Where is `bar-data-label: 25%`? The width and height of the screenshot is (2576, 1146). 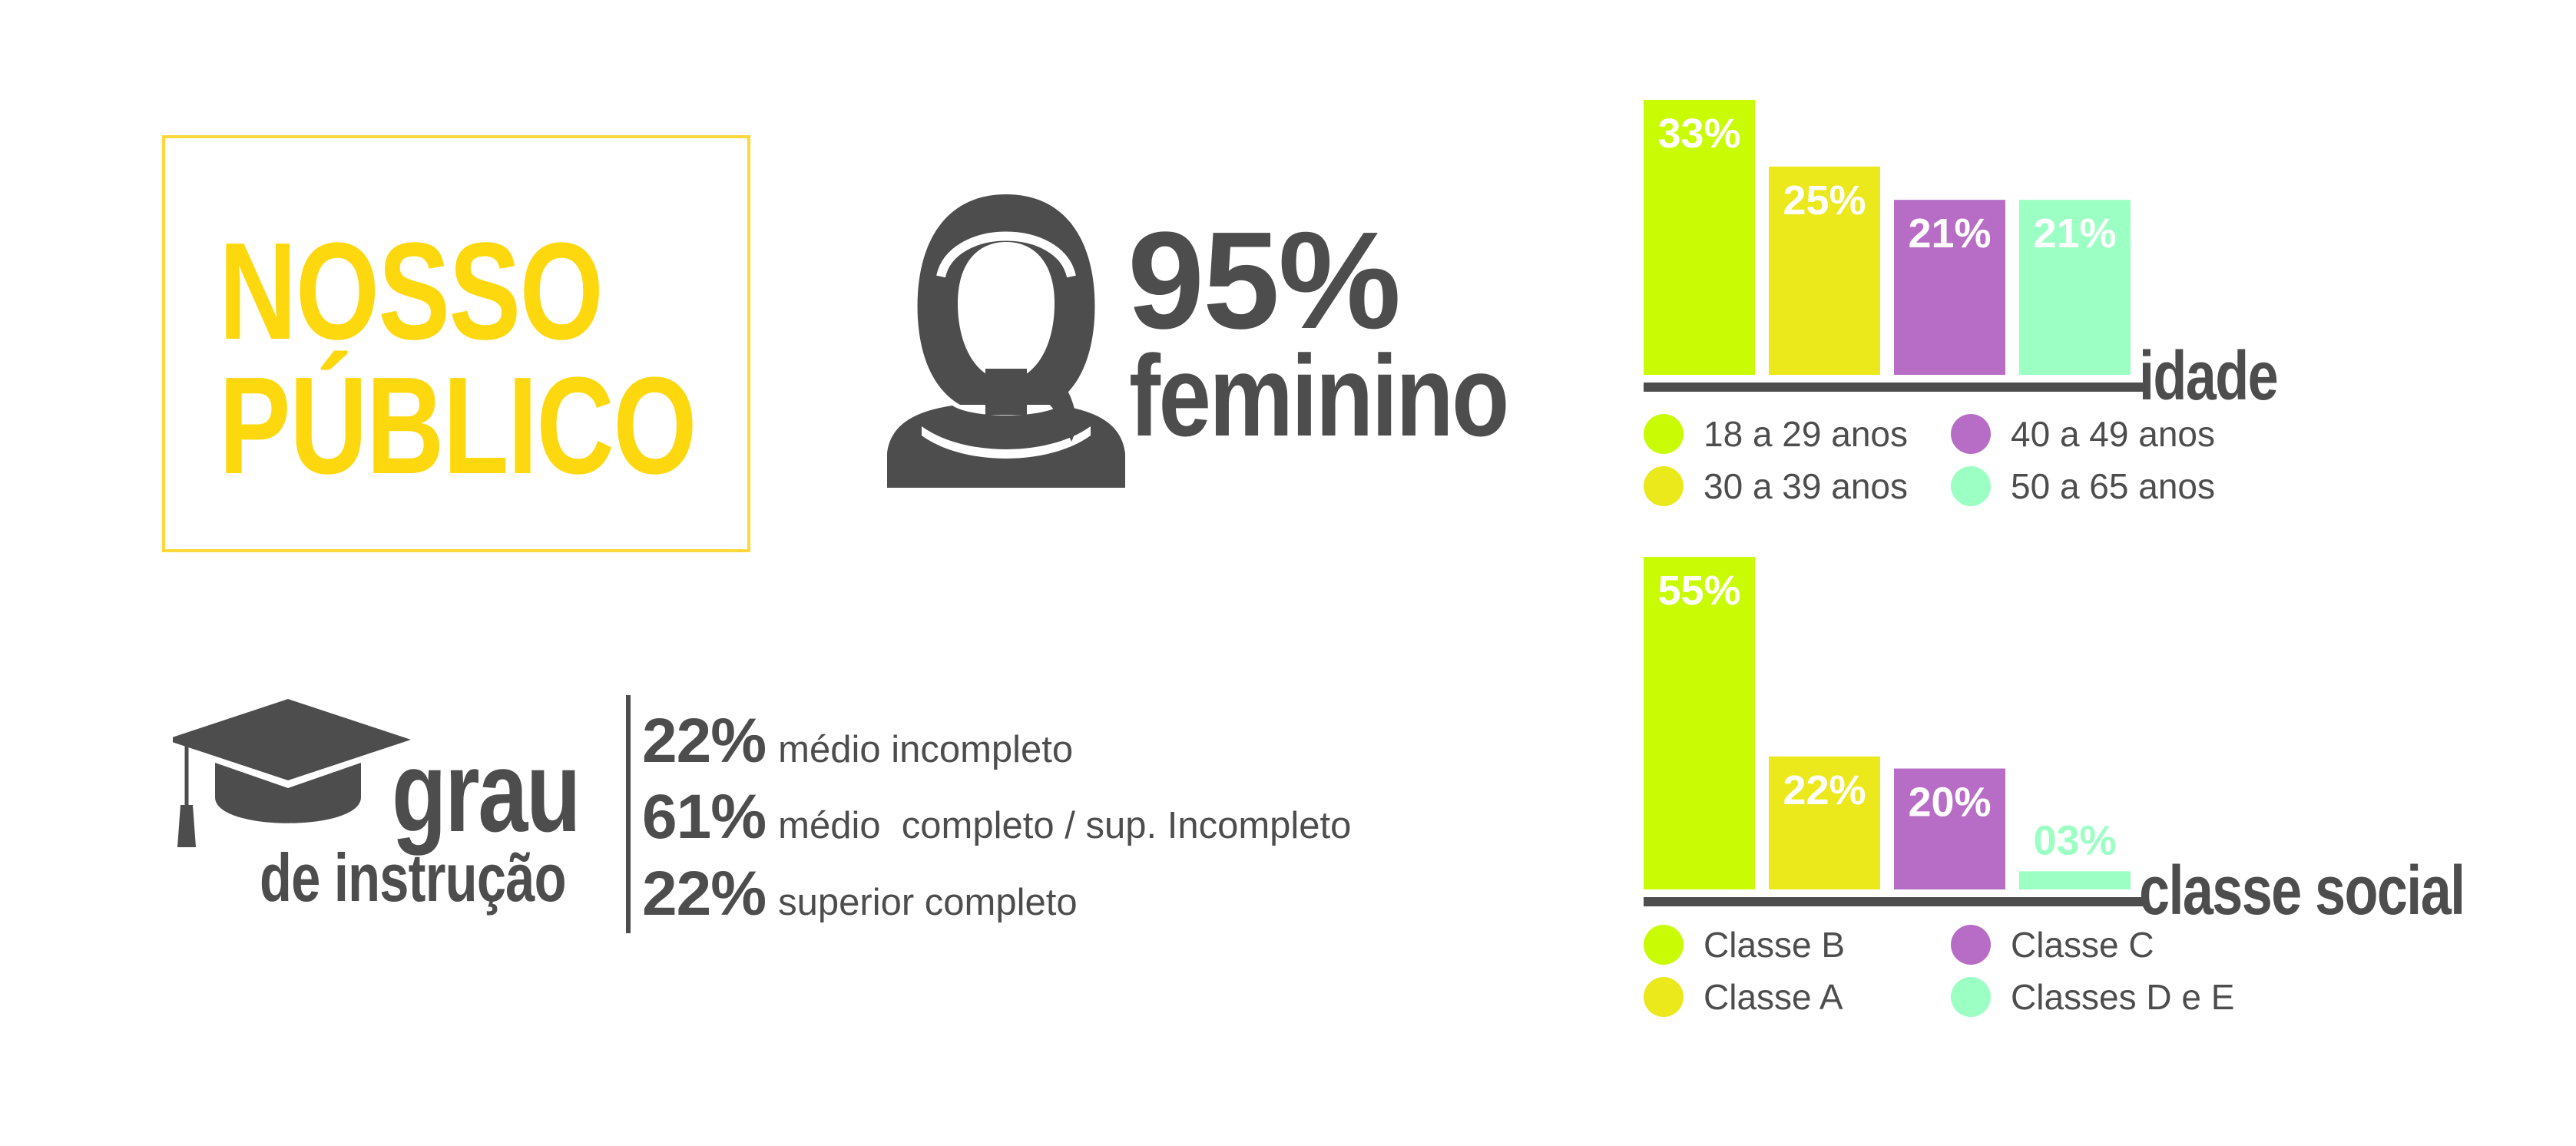 bar-data-label: 25% is located at coordinates (1825, 200).